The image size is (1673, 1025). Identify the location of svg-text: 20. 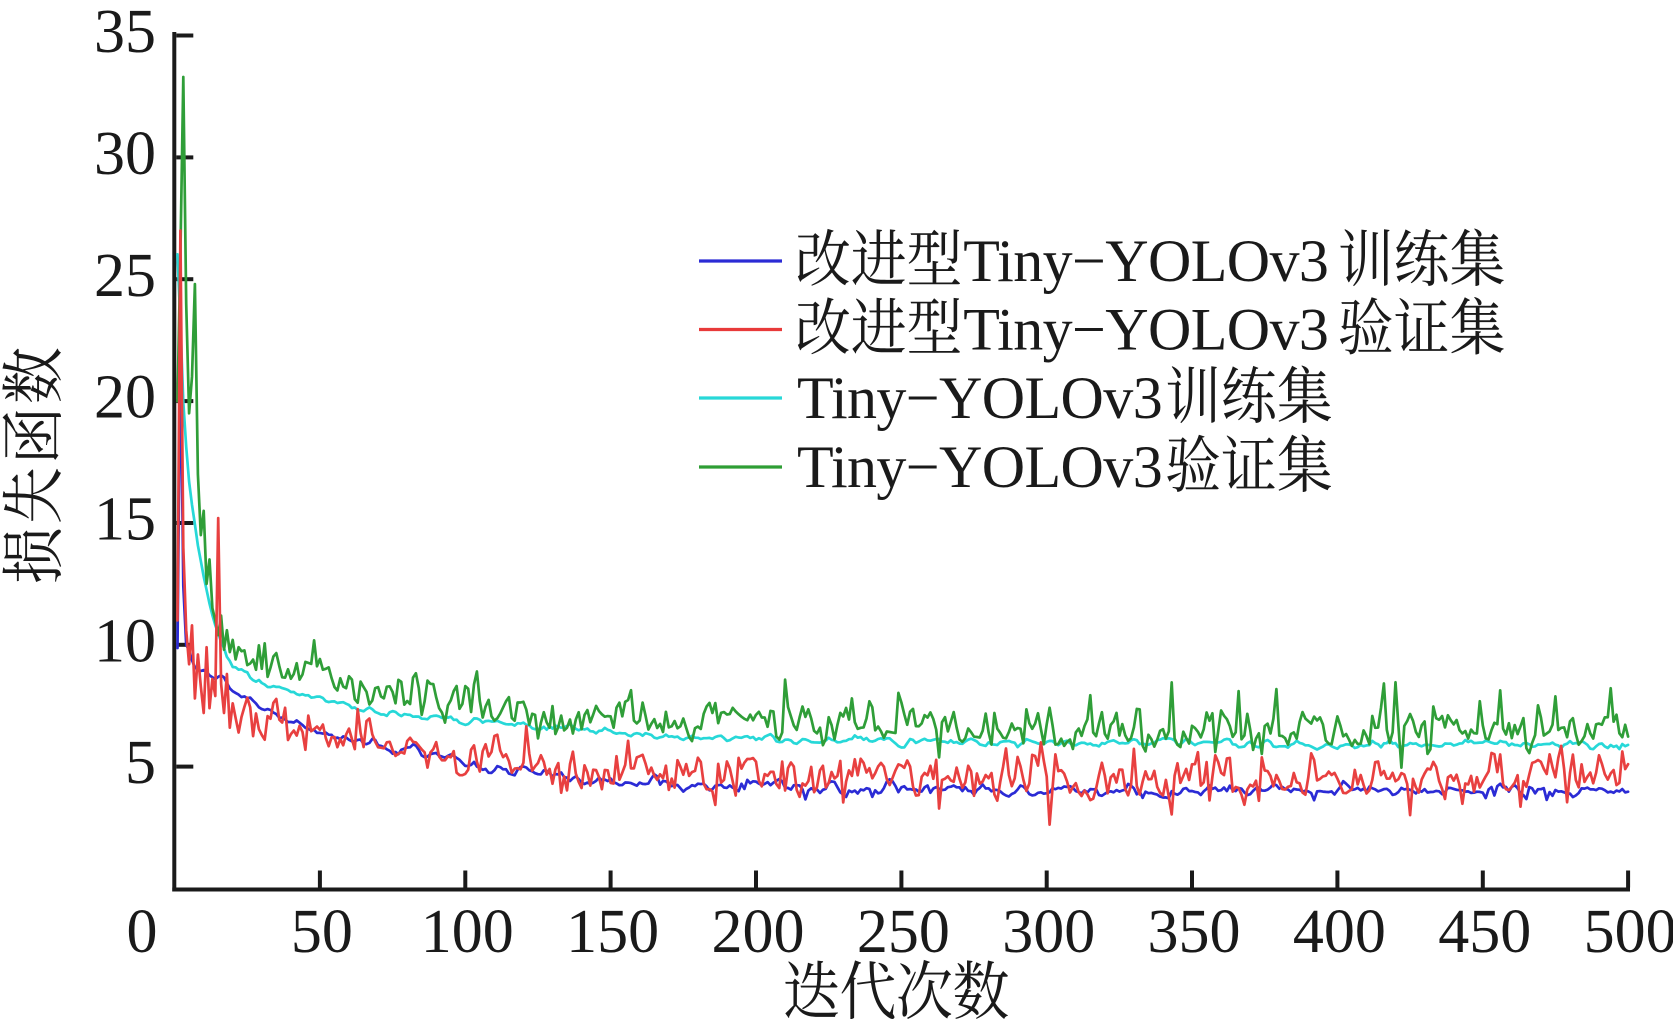
(125, 398).